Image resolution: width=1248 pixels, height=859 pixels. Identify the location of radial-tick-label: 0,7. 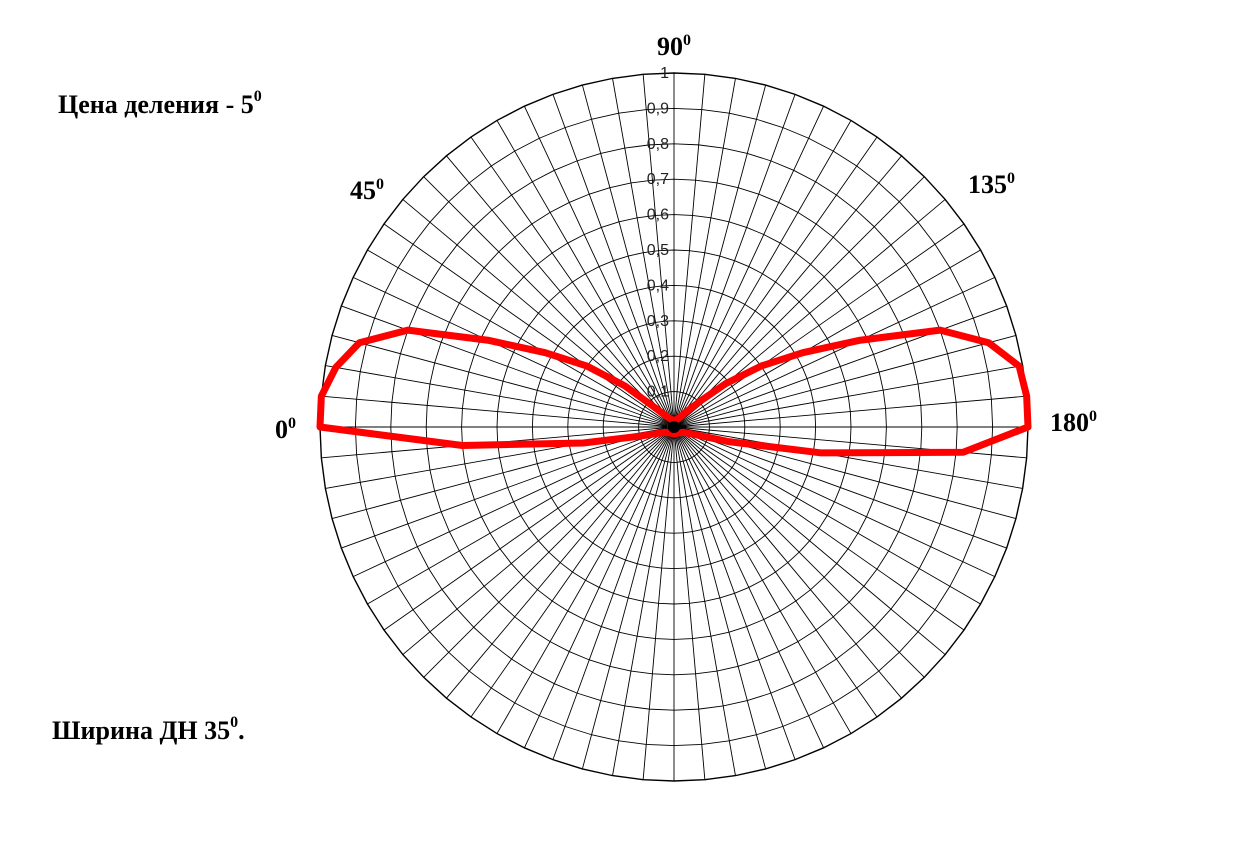
(658, 179).